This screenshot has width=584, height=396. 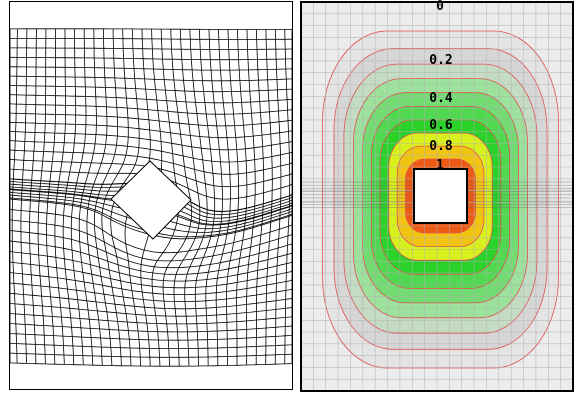 I want to click on mesh-hole, so click(x=151, y=200).